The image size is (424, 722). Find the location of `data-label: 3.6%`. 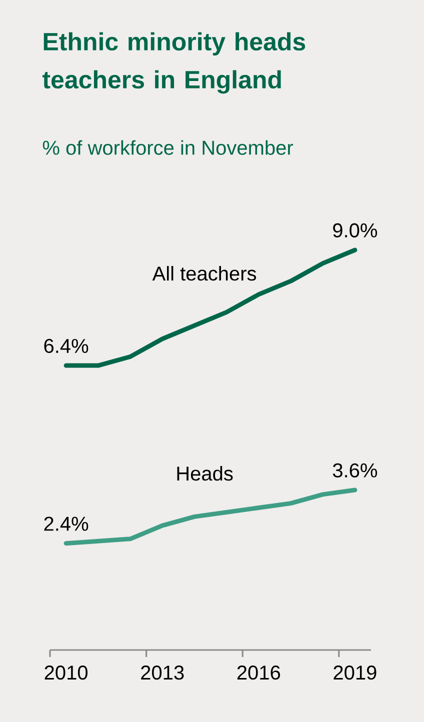

data-label: 3.6% is located at coordinates (355, 470).